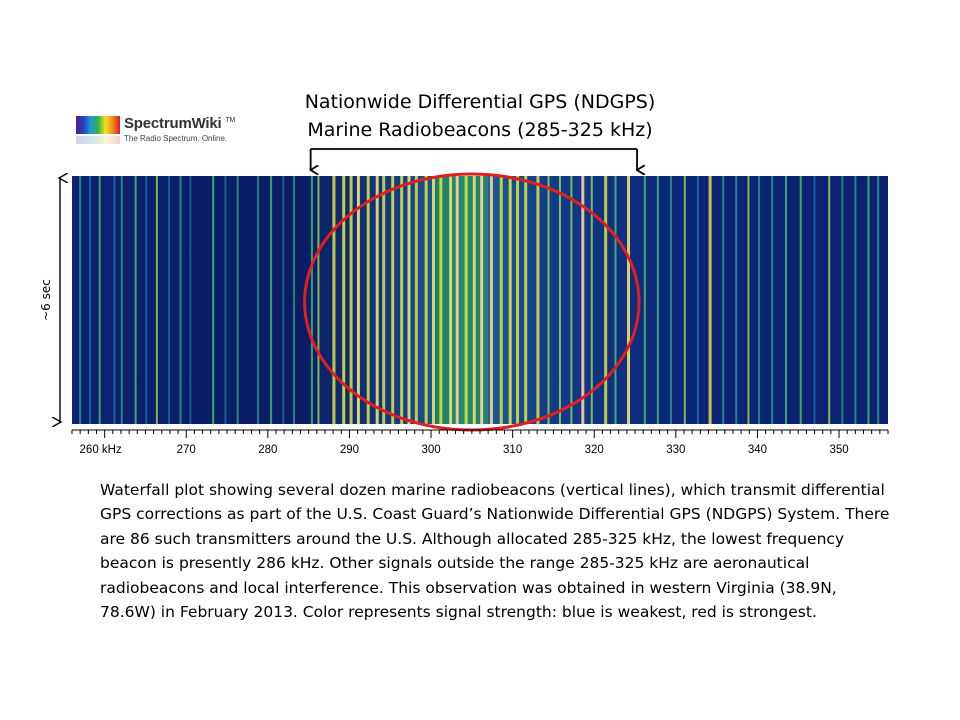 Image resolution: width=960 pixels, height=720 pixels. What do you see at coordinates (186, 450) in the screenshot?
I see `x-tick-label: 270` at bounding box center [186, 450].